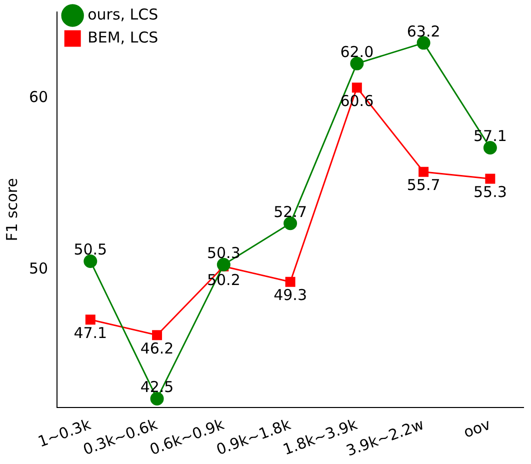  What do you see at coordinates (223, 253) in the screenshot?
I see `data-label: 50.3` at bounding box center [223, 253].